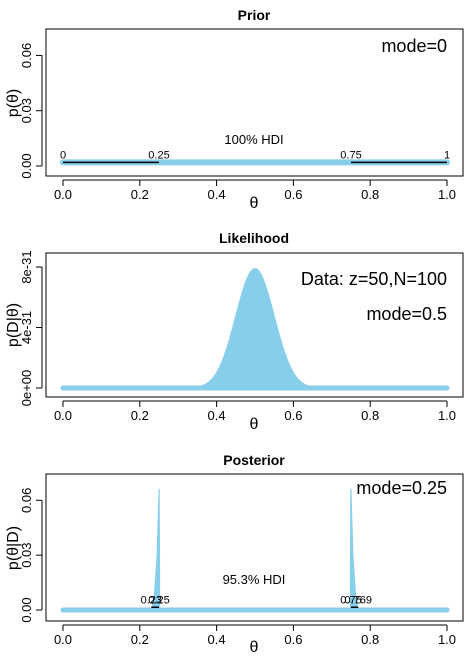  I want to click on posterior-mode-annotation: mode=0.25, so click(401, 488).